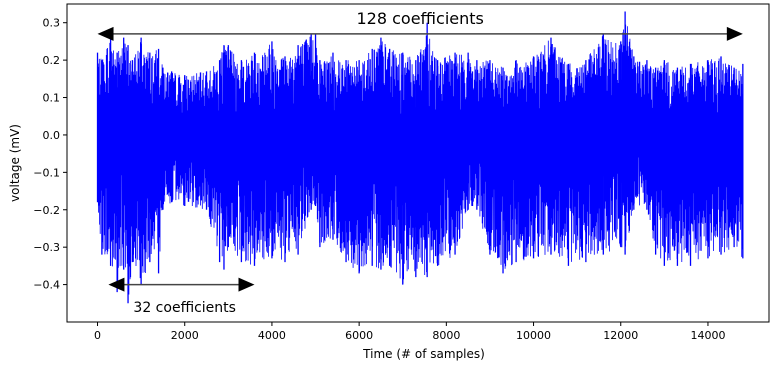 The height and width of the screenshot is (365, 770). What do you see at coordinates (707, 335) in the screenshot?
I see `x-tick-label: 14000` at bounding box center [707, 335].